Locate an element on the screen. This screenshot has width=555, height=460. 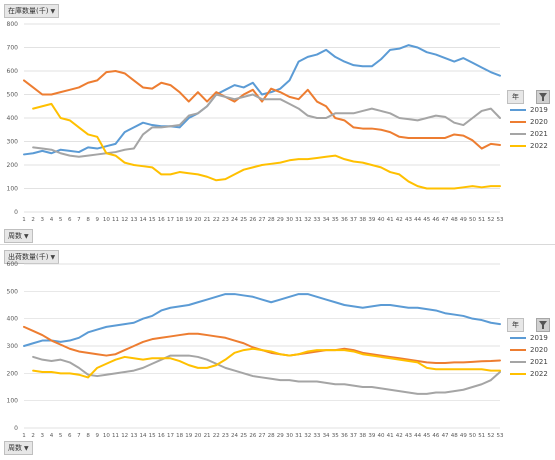
y-tick-label: 0 is located at coordinates (16, 212).